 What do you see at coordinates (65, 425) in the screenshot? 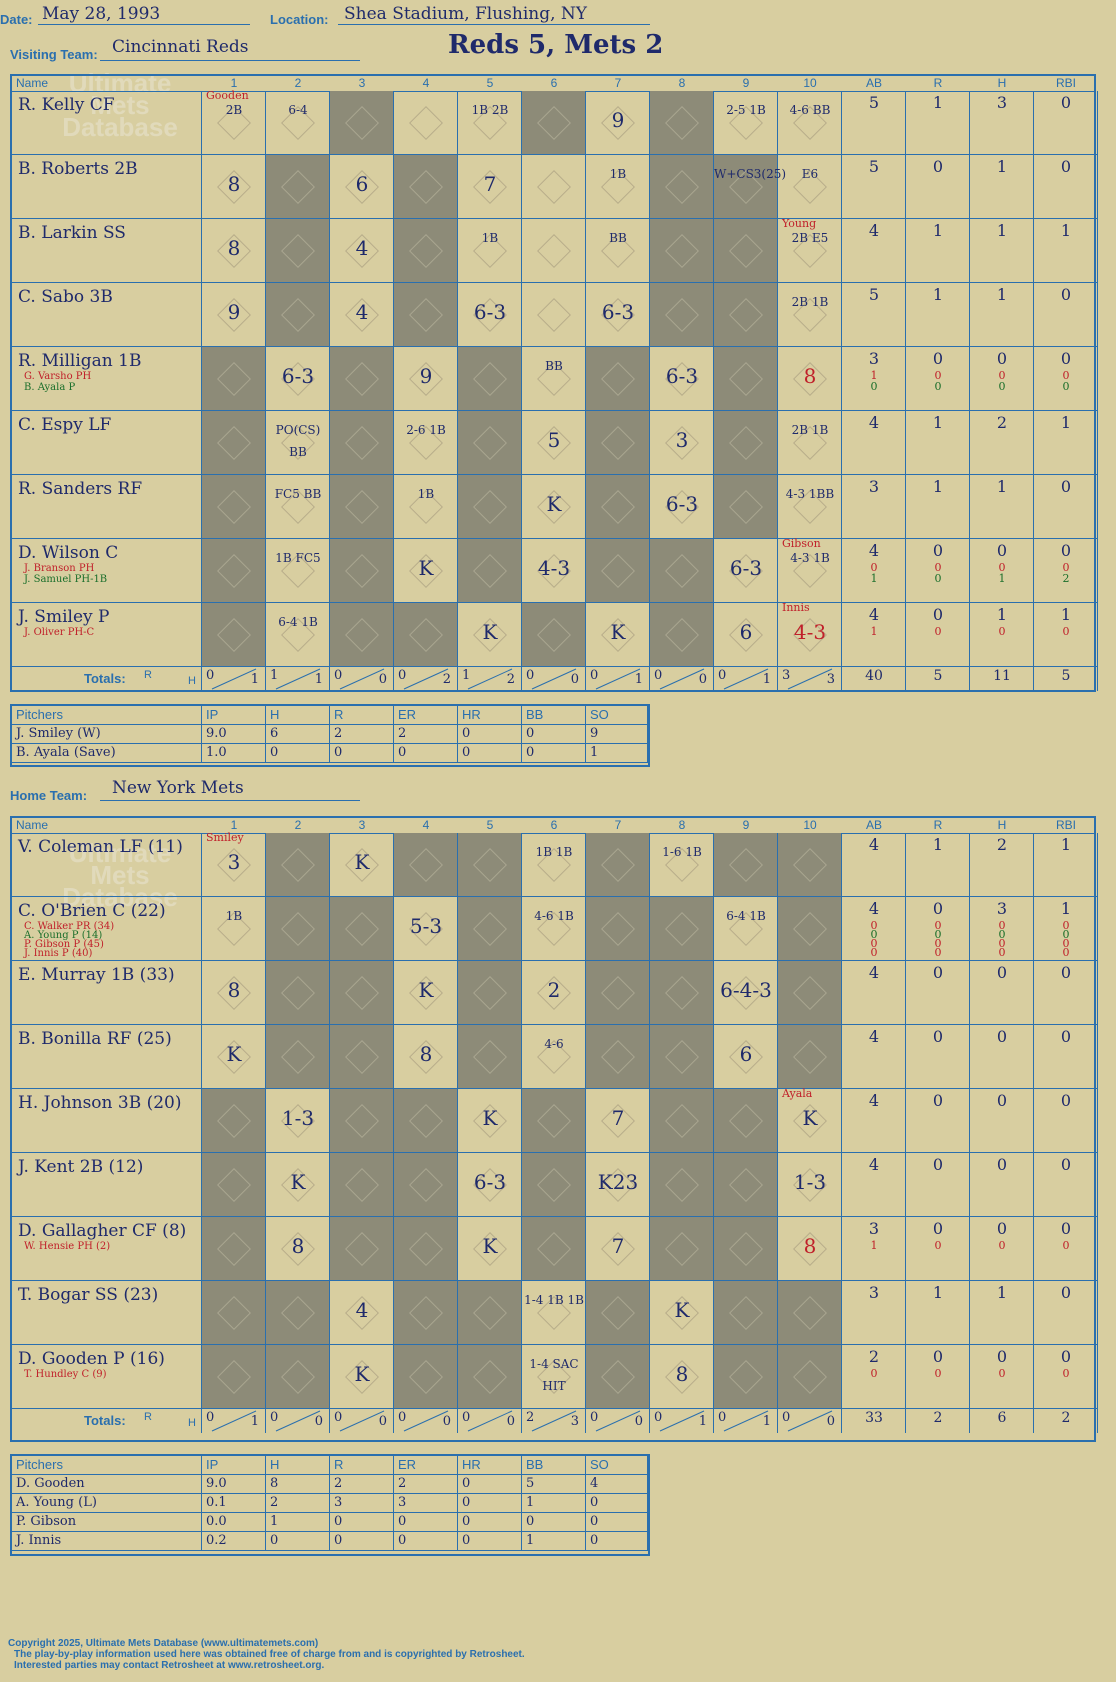
I see `player-name: C. Espy LF` at bounding box center [65, 425].